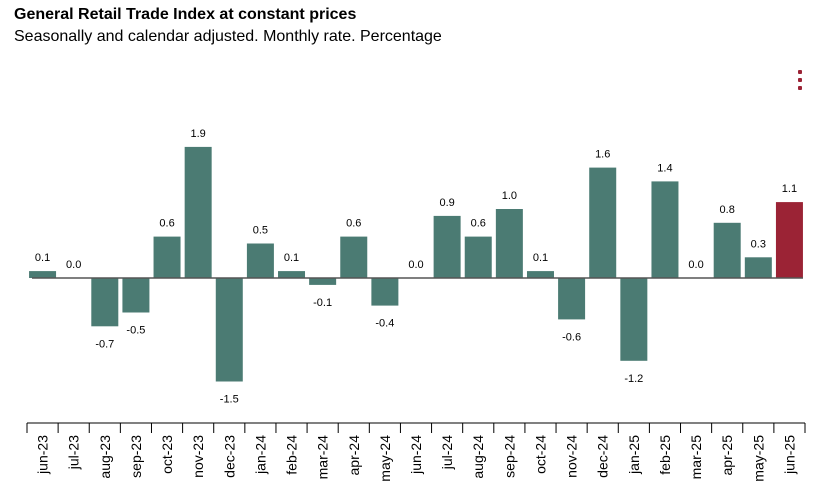  I want to click on tick-label-apr-25: apr-25, so click(727, 455).